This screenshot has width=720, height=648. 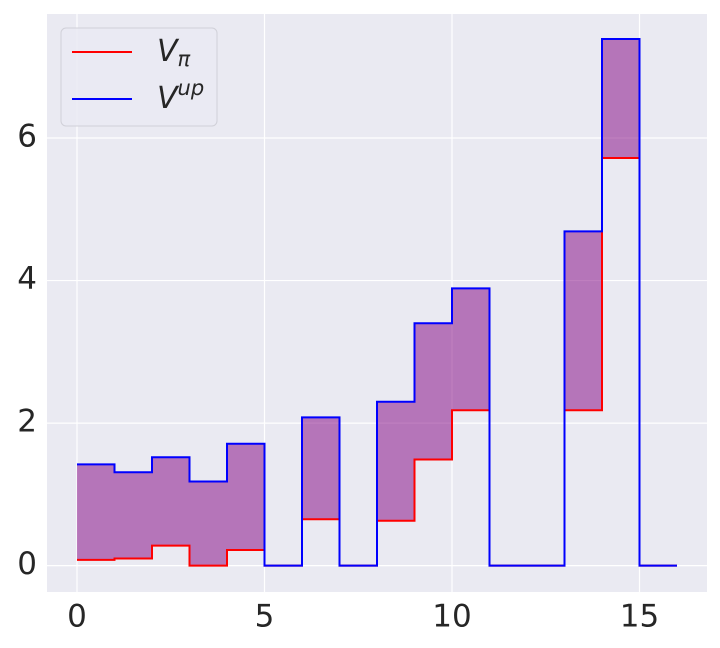 I want to click on x-tick-label: 5, so click(x=265, y=617).